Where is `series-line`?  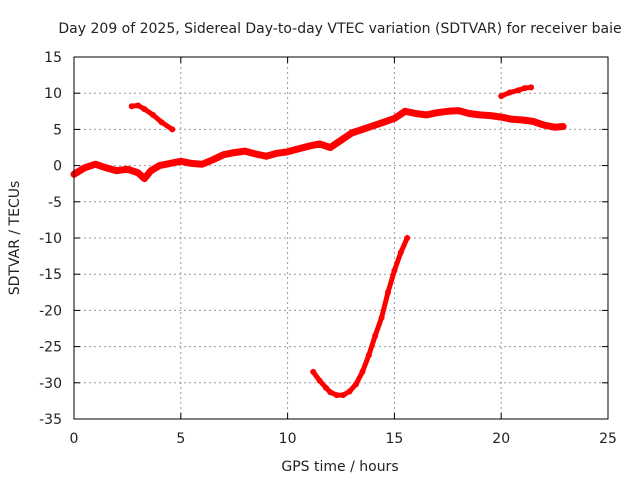 series-line is located at coordinates (360, 316).